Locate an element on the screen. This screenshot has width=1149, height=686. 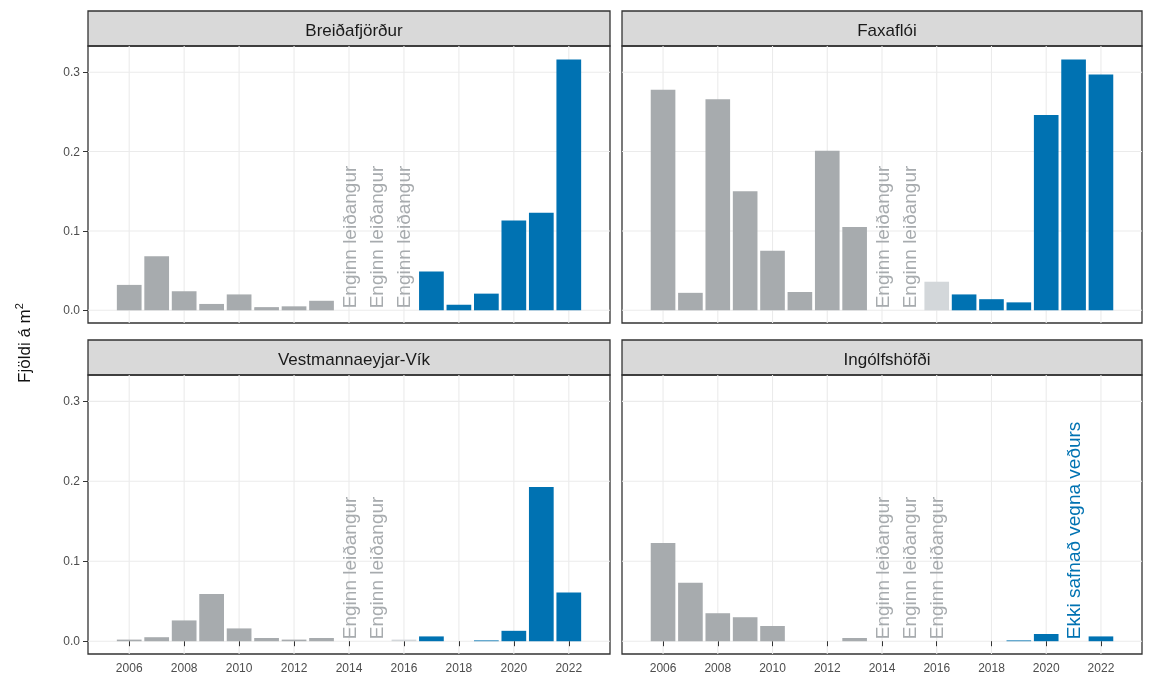
chart-title: Ingólfshöfði is located at coordinates (887, 359).